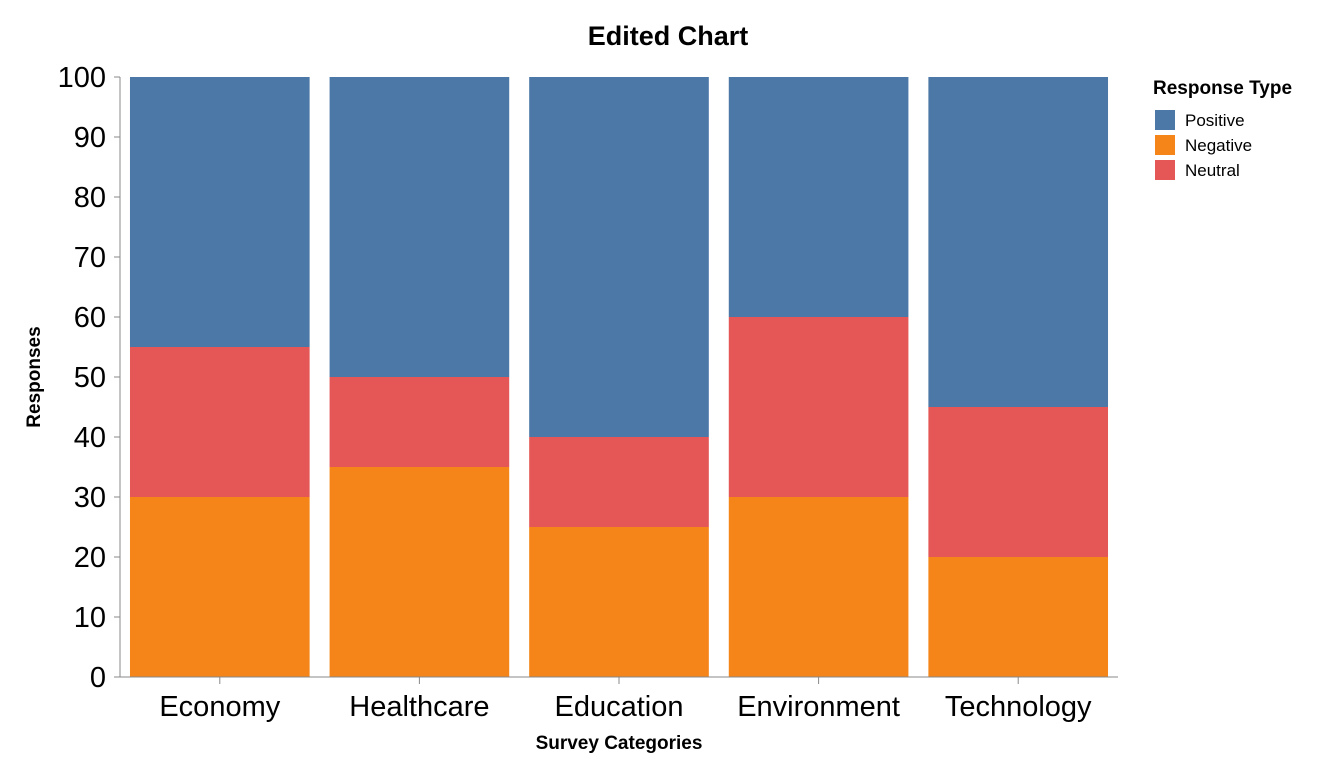 The height and width of the screenshot is (777, 1336). I want to click on bar-neutral-economy, so click(219, 422).